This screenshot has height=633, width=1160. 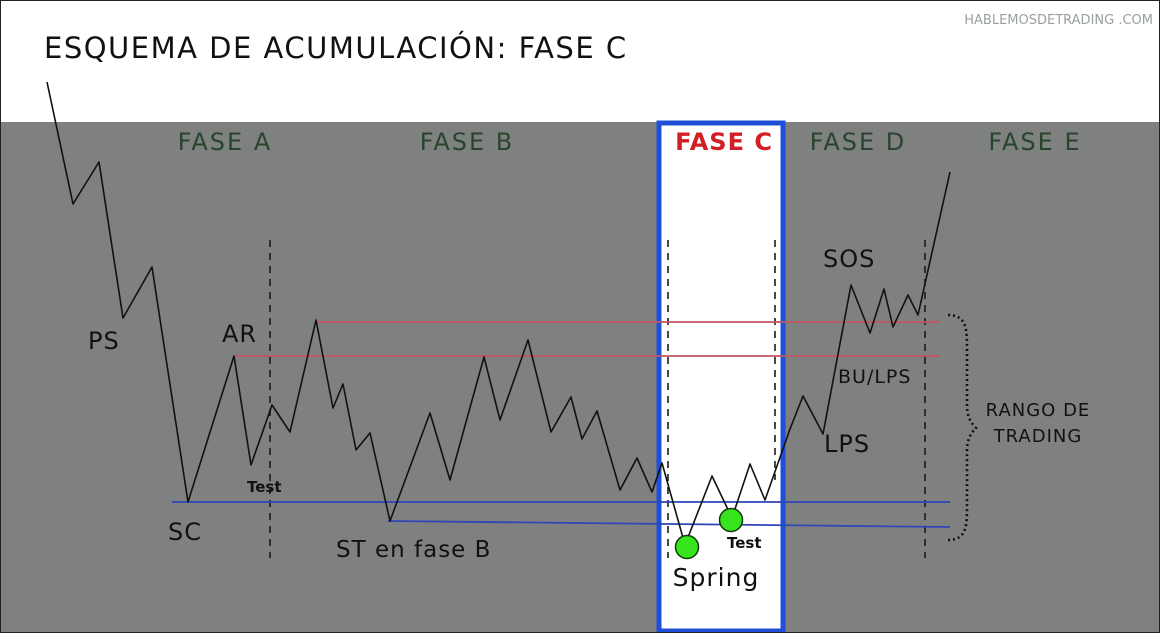 What do you see at coordinates (225, 142) in the screenshot?
I see `phase-a-heading: FASE A` at bounding box center [225, 142].